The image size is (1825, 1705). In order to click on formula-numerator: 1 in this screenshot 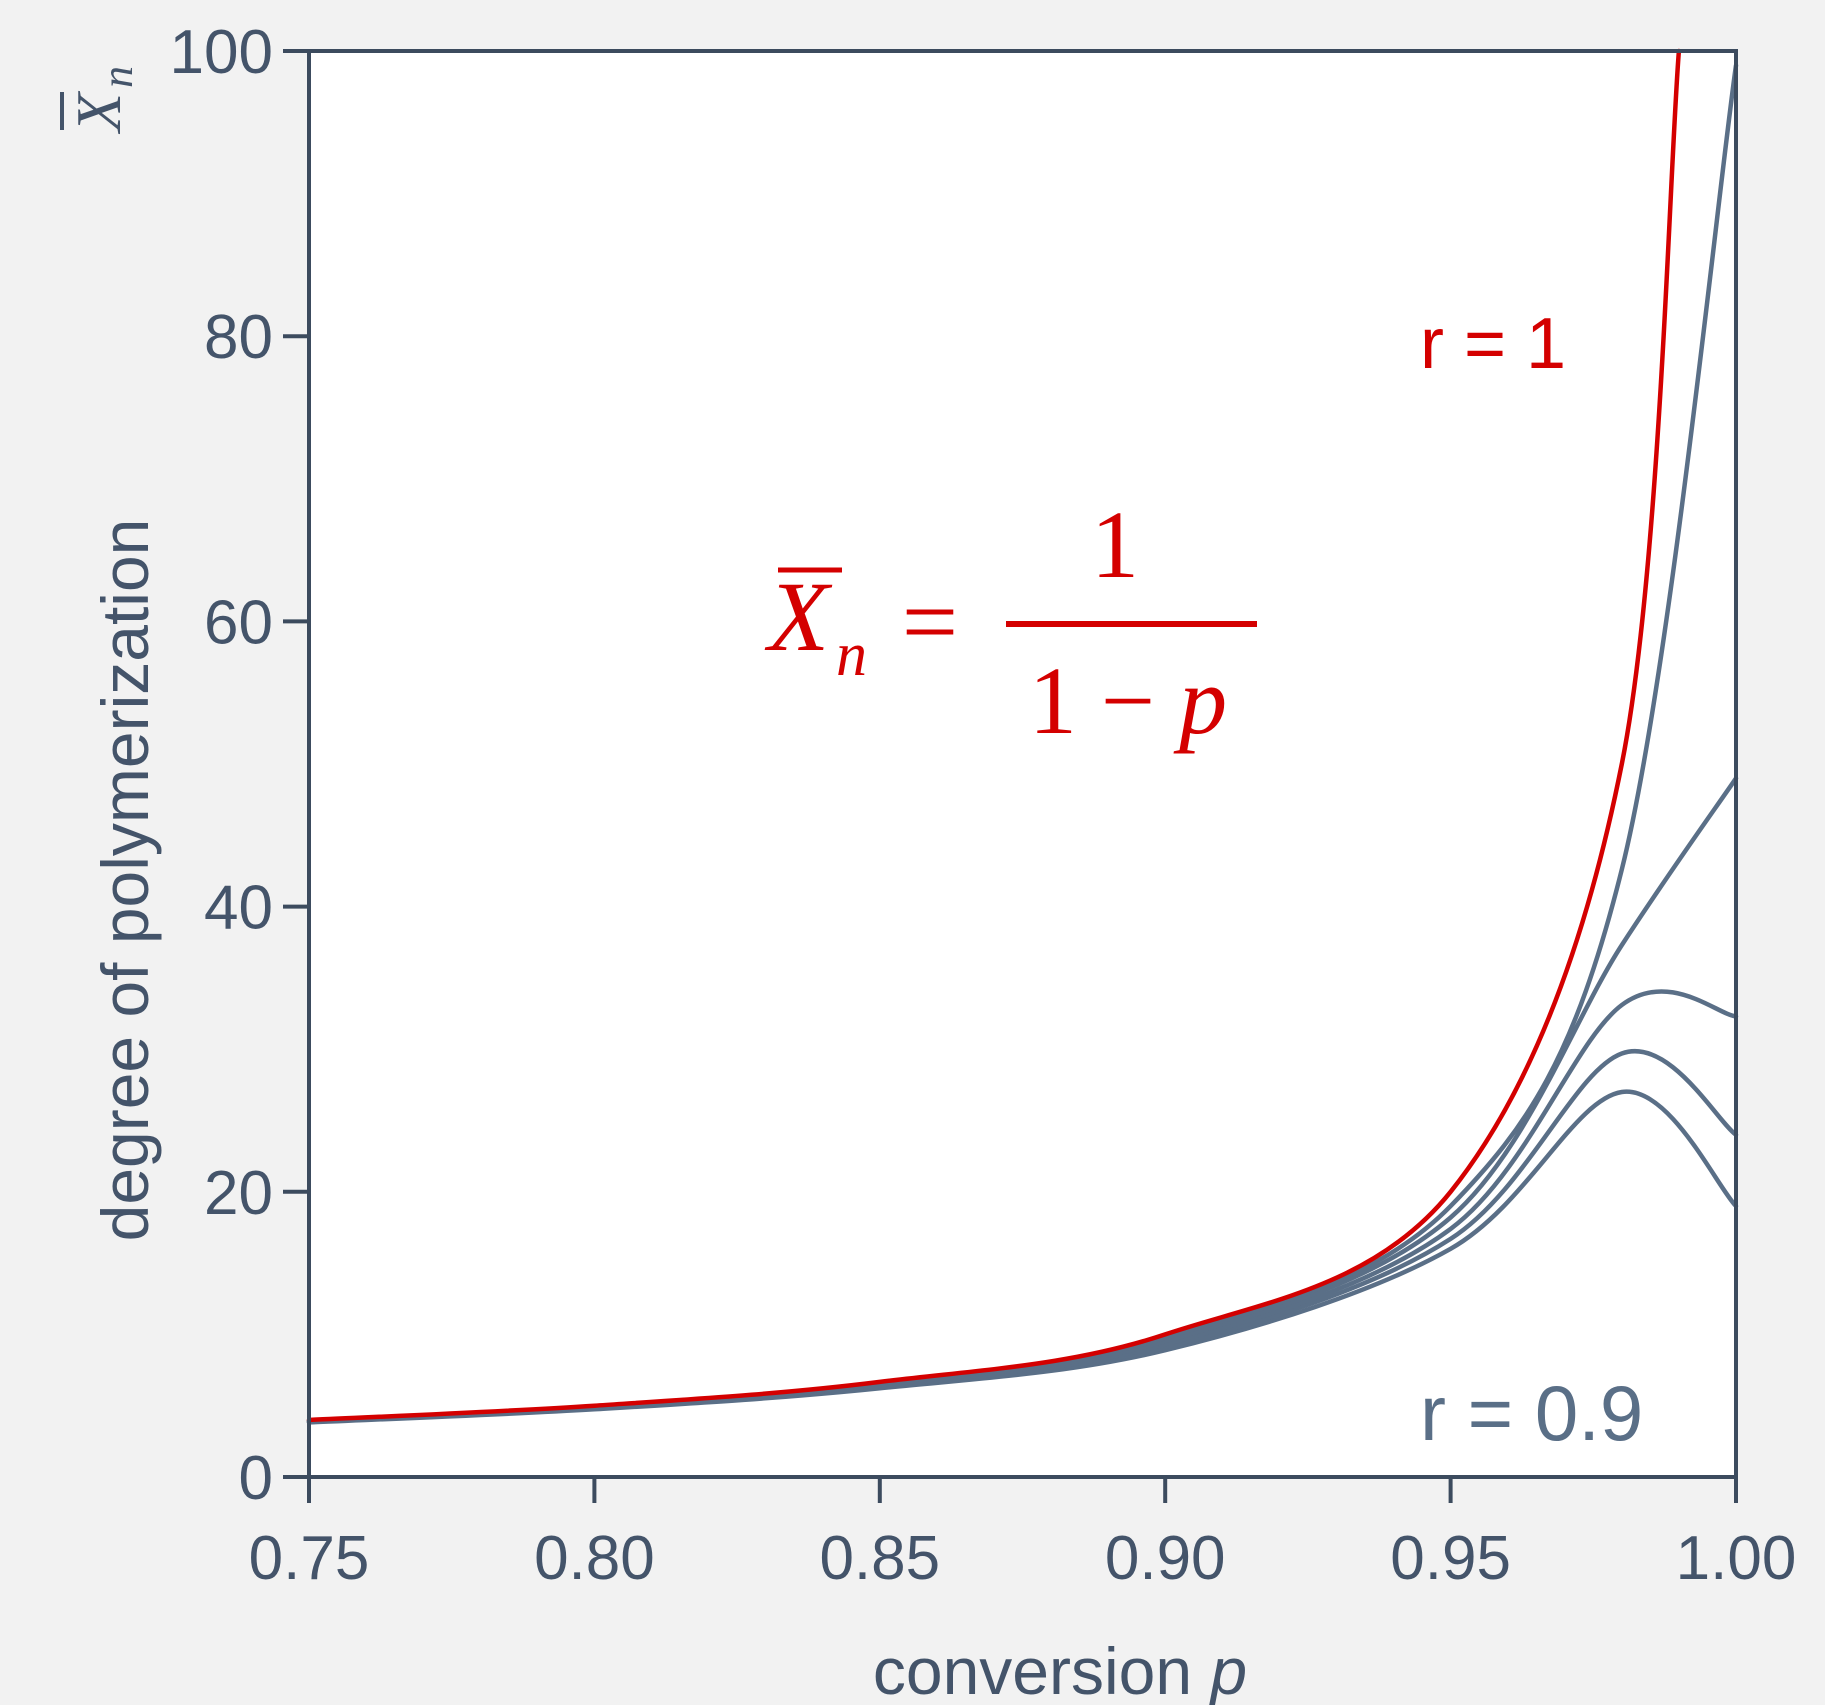, I will do `click(1115, 544)`.